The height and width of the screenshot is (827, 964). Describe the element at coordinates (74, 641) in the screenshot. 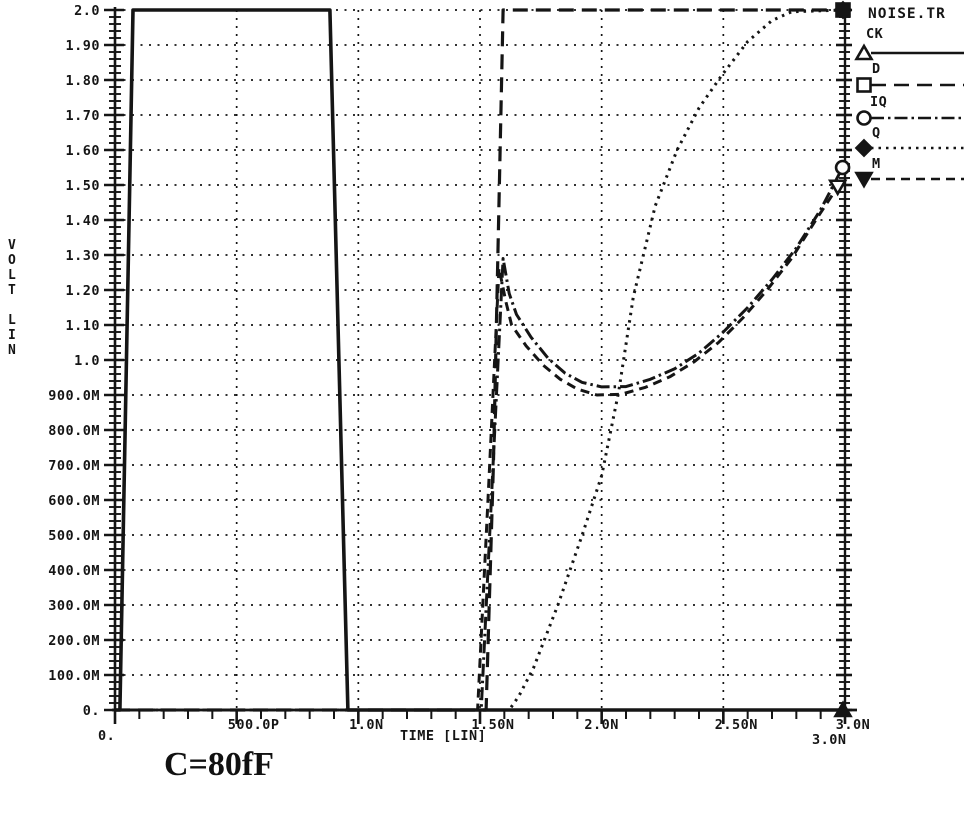

I see `y-tick-label: 200.0M` at that location.